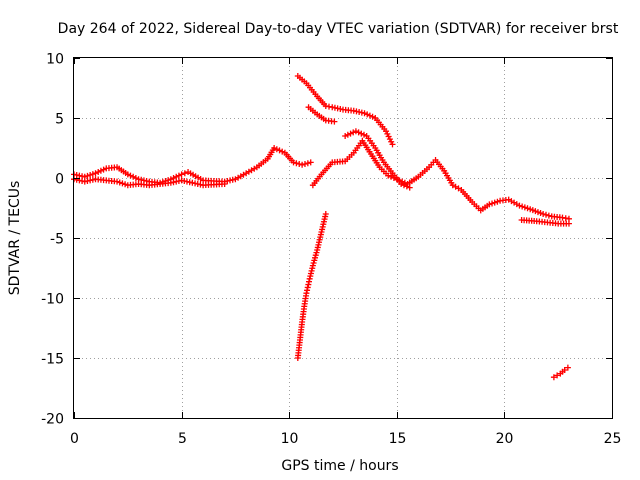 The height and width of the screenshot is (480, 640). I want to click on x-tick-label: 25, so click(613, 439).